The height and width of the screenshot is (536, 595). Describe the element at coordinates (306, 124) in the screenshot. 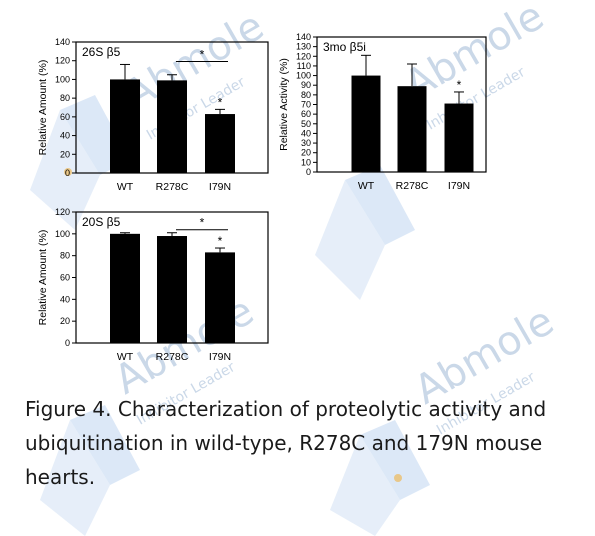

I see `y-tick-label: 50` at that location.